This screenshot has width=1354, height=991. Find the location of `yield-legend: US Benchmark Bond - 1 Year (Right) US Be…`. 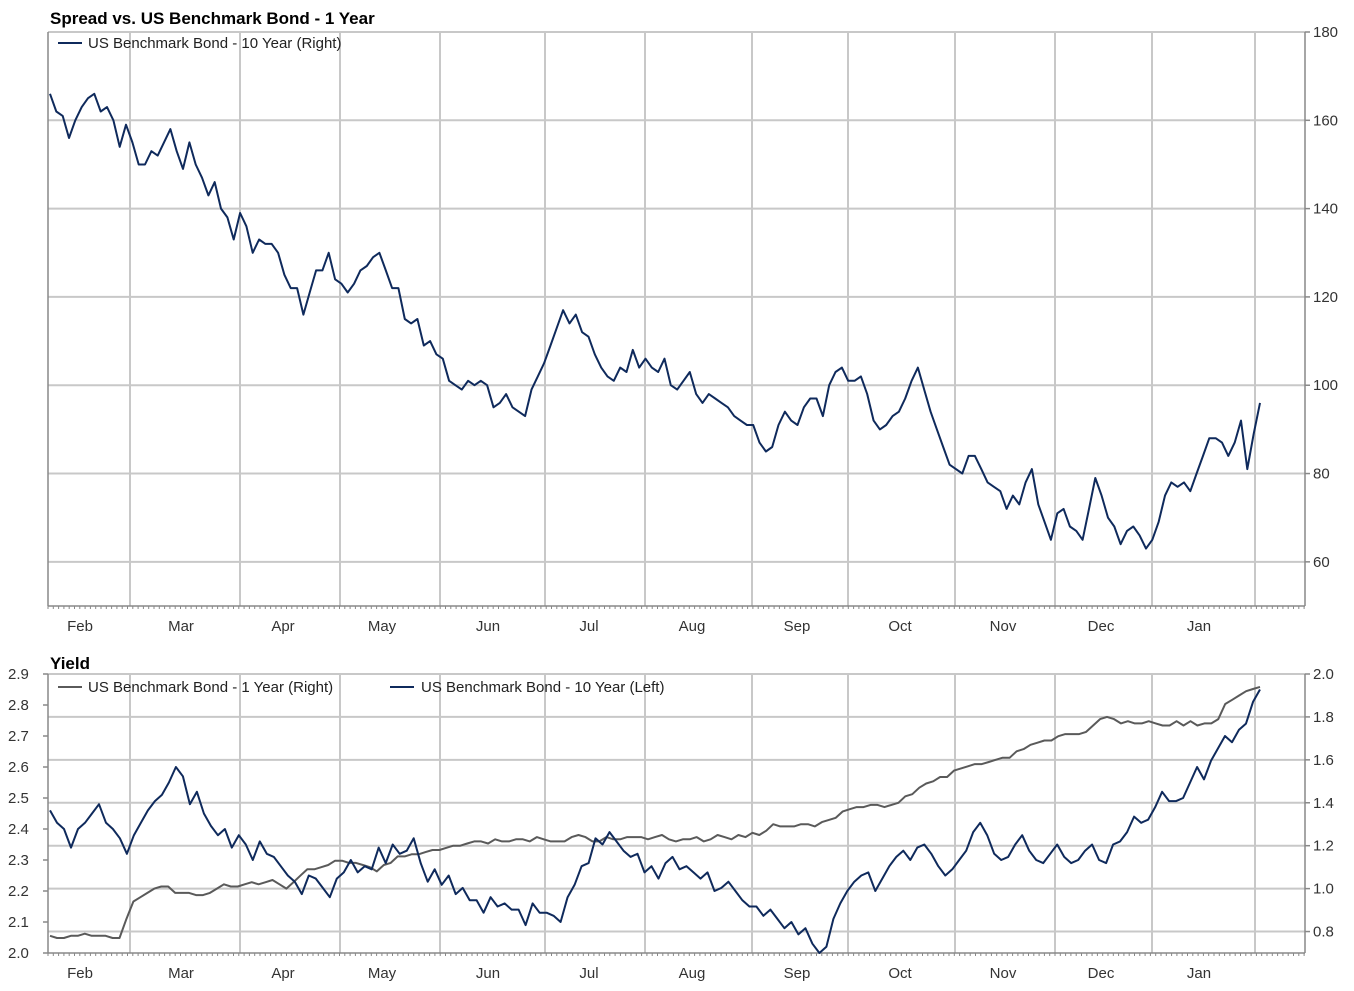

yield-legend: US Benchmark Bond - 1 Year (Right) US Be… is located at coordinates (361, 687).